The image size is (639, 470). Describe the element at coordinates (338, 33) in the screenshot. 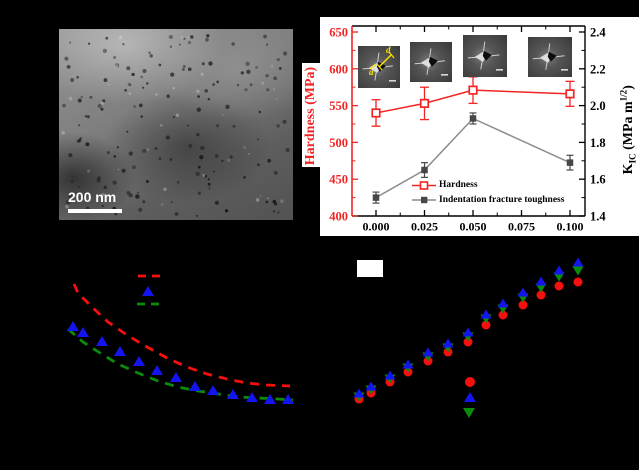

I see `svg-text: 650` at that location.